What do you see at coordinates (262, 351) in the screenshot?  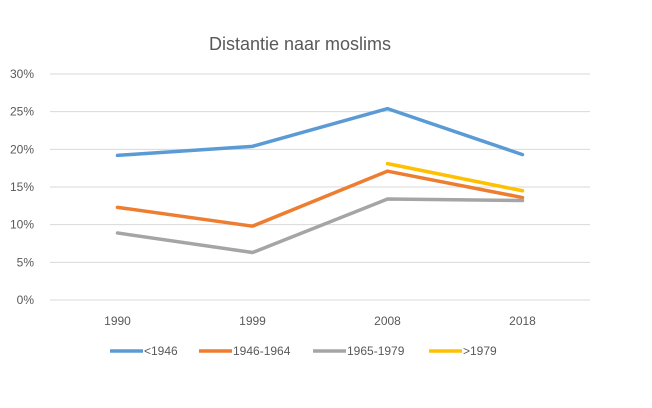 I see `legend-label: 1946-1964` at bounding box center [262, 351].